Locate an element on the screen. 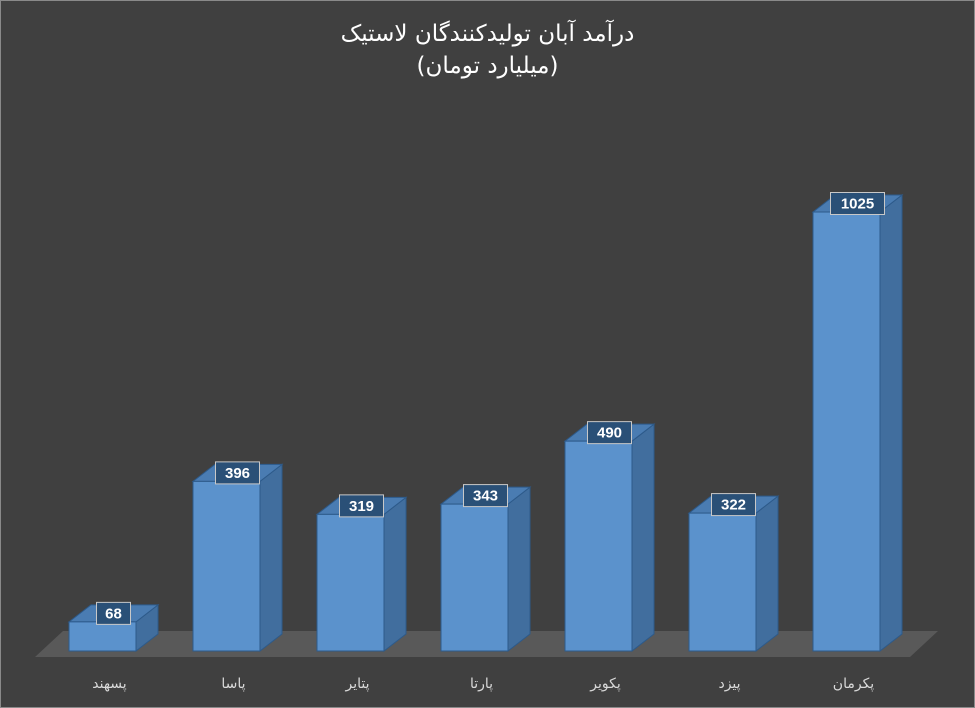  x-tick-label: پتایر is located at coordinates (356, 684).